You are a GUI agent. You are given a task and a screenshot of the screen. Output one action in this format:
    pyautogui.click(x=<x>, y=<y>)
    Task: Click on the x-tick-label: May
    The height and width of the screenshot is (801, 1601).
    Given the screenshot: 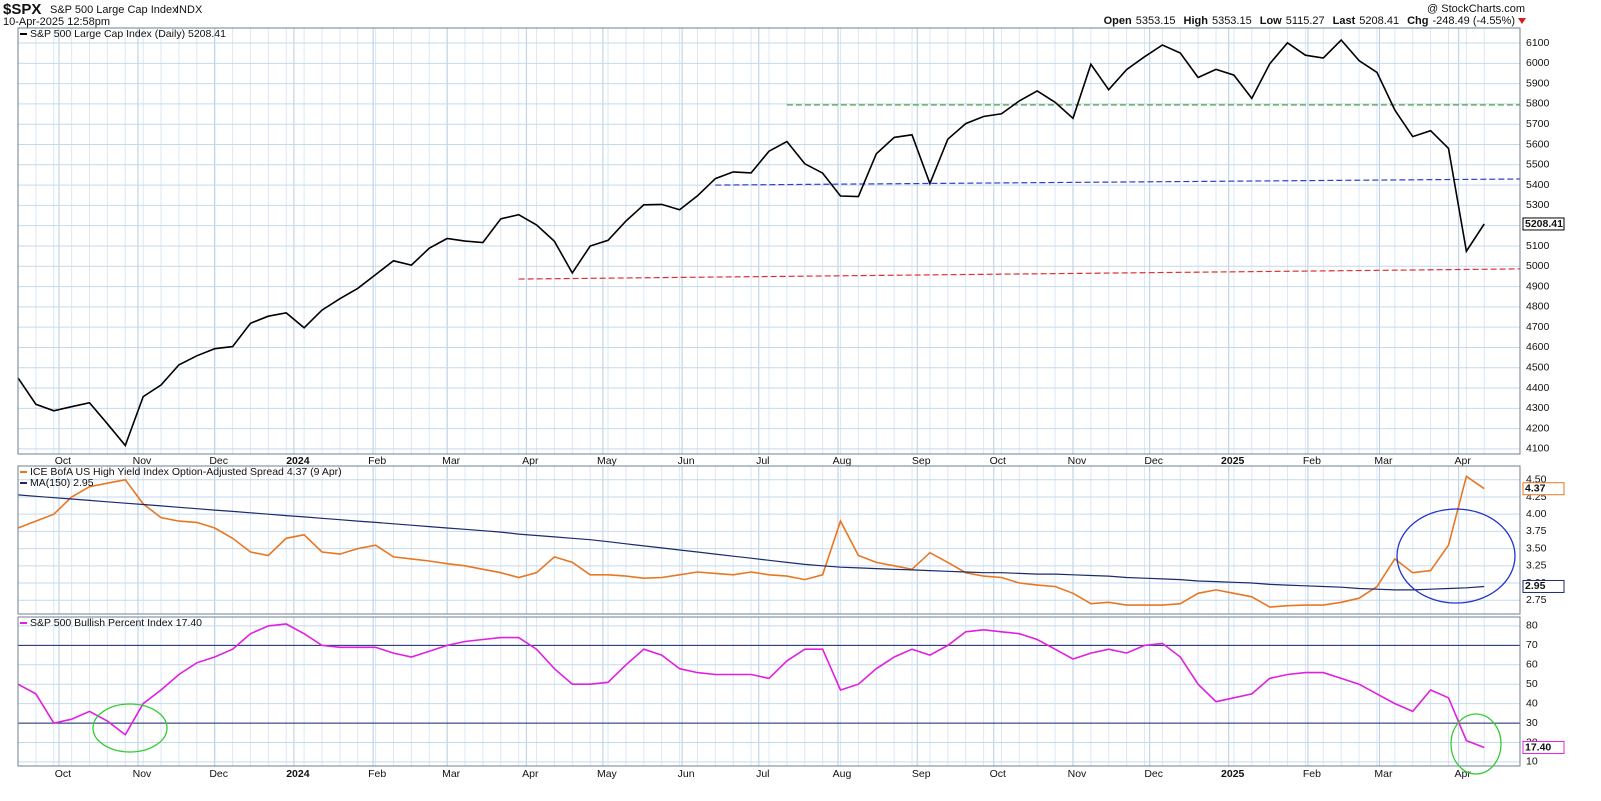 What is the action you would take?
    pyautogui.click(x=607, y=461)
    